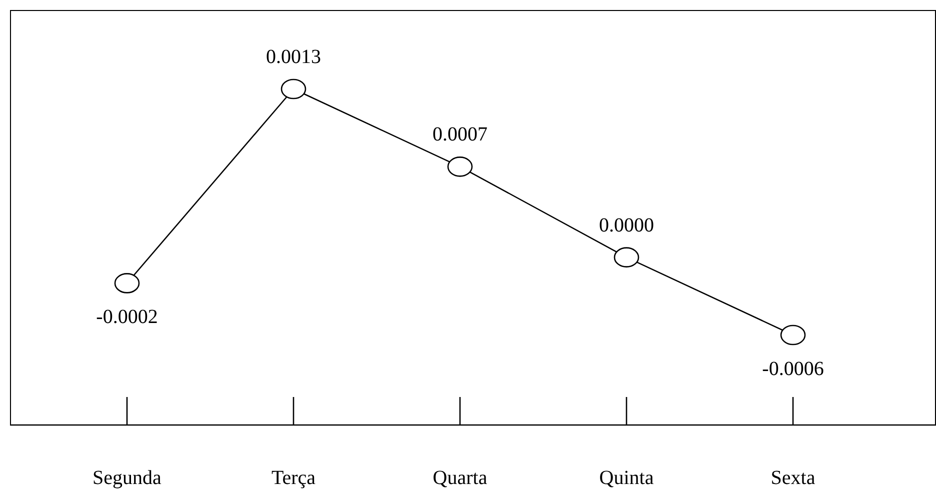 The height and width of the screenshot is (494, 936). What do you see at coordinates (793, 369) in the screenshot?
I see `data-label: -0.0006` at bounding box center [793, 369].